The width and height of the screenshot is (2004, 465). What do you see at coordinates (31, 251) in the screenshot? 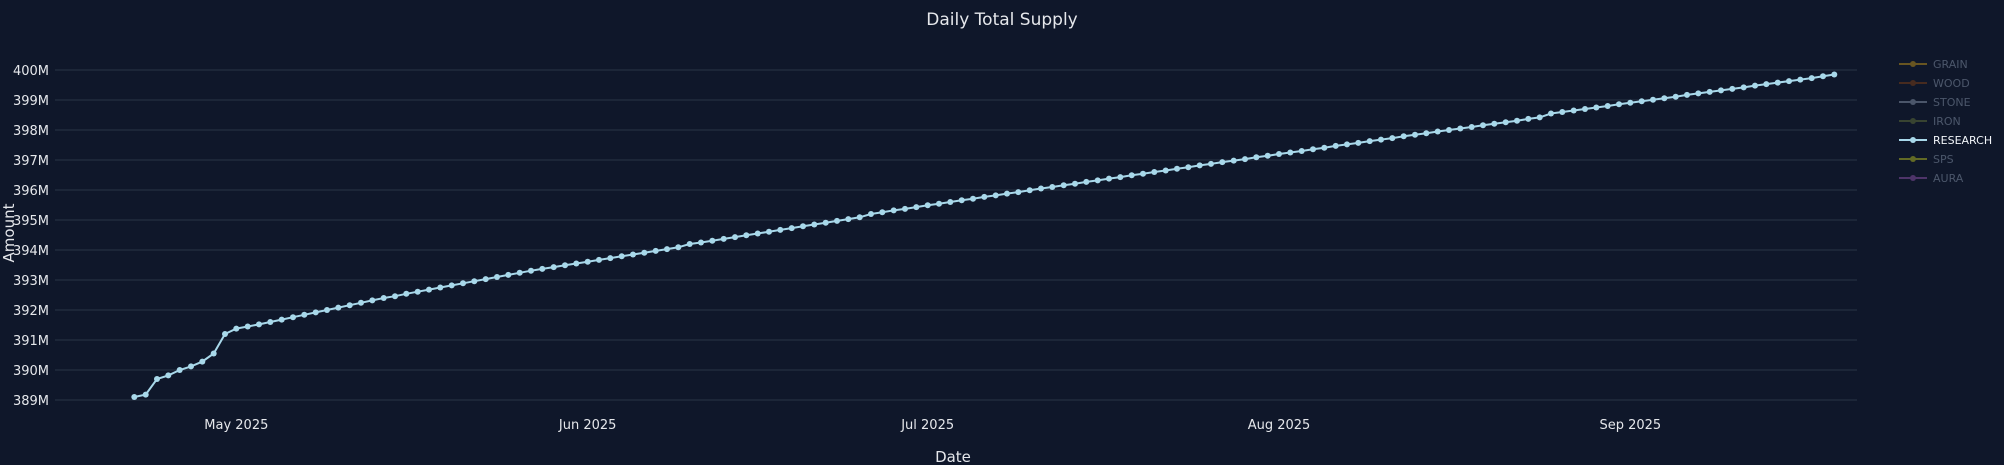
I see `y-tick-label: 394M` at bounding box center [31, 251].